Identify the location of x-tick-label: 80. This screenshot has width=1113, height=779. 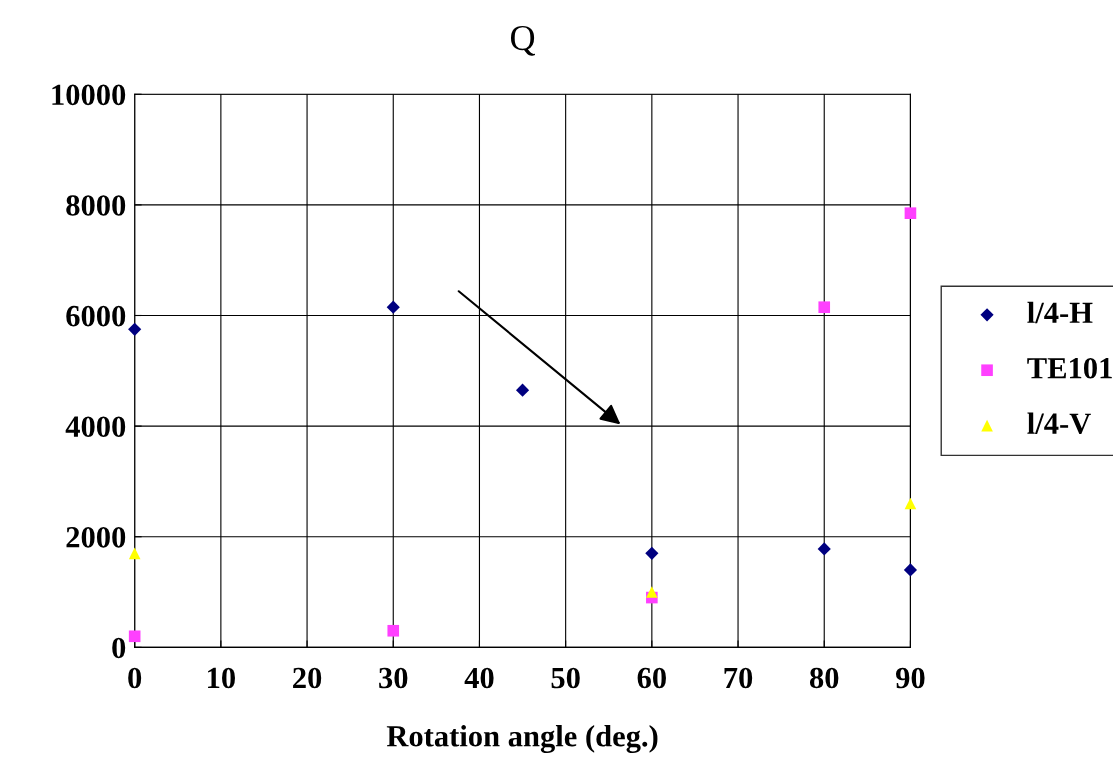
(824, 678).